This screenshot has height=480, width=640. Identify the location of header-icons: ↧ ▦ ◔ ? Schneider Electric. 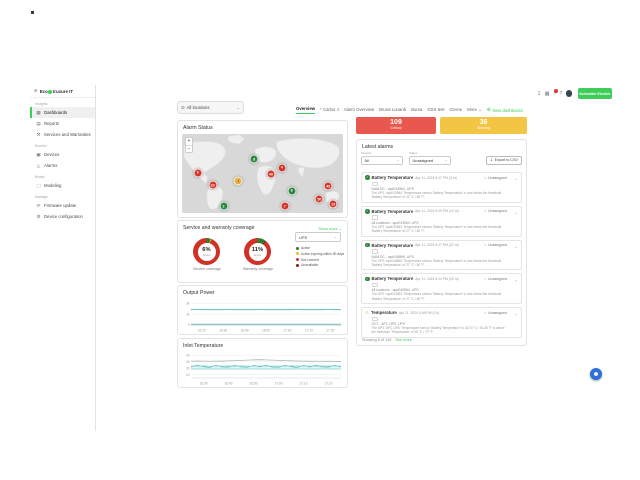
(574, 93).